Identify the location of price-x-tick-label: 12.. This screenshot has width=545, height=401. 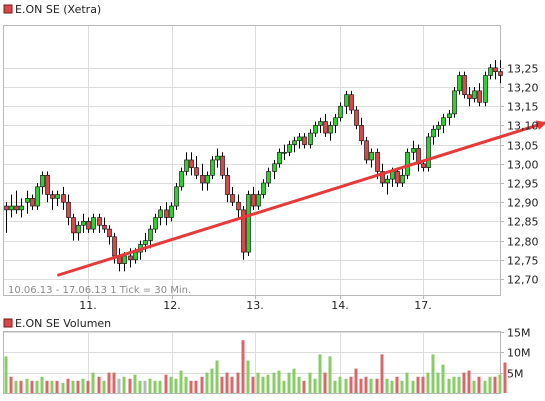
(172, 305).